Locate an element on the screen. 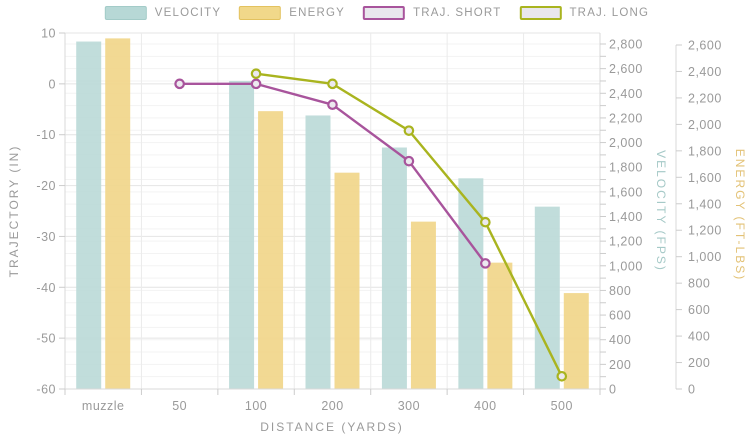  energy-swatch-icon is located at coordinates (260, 13).